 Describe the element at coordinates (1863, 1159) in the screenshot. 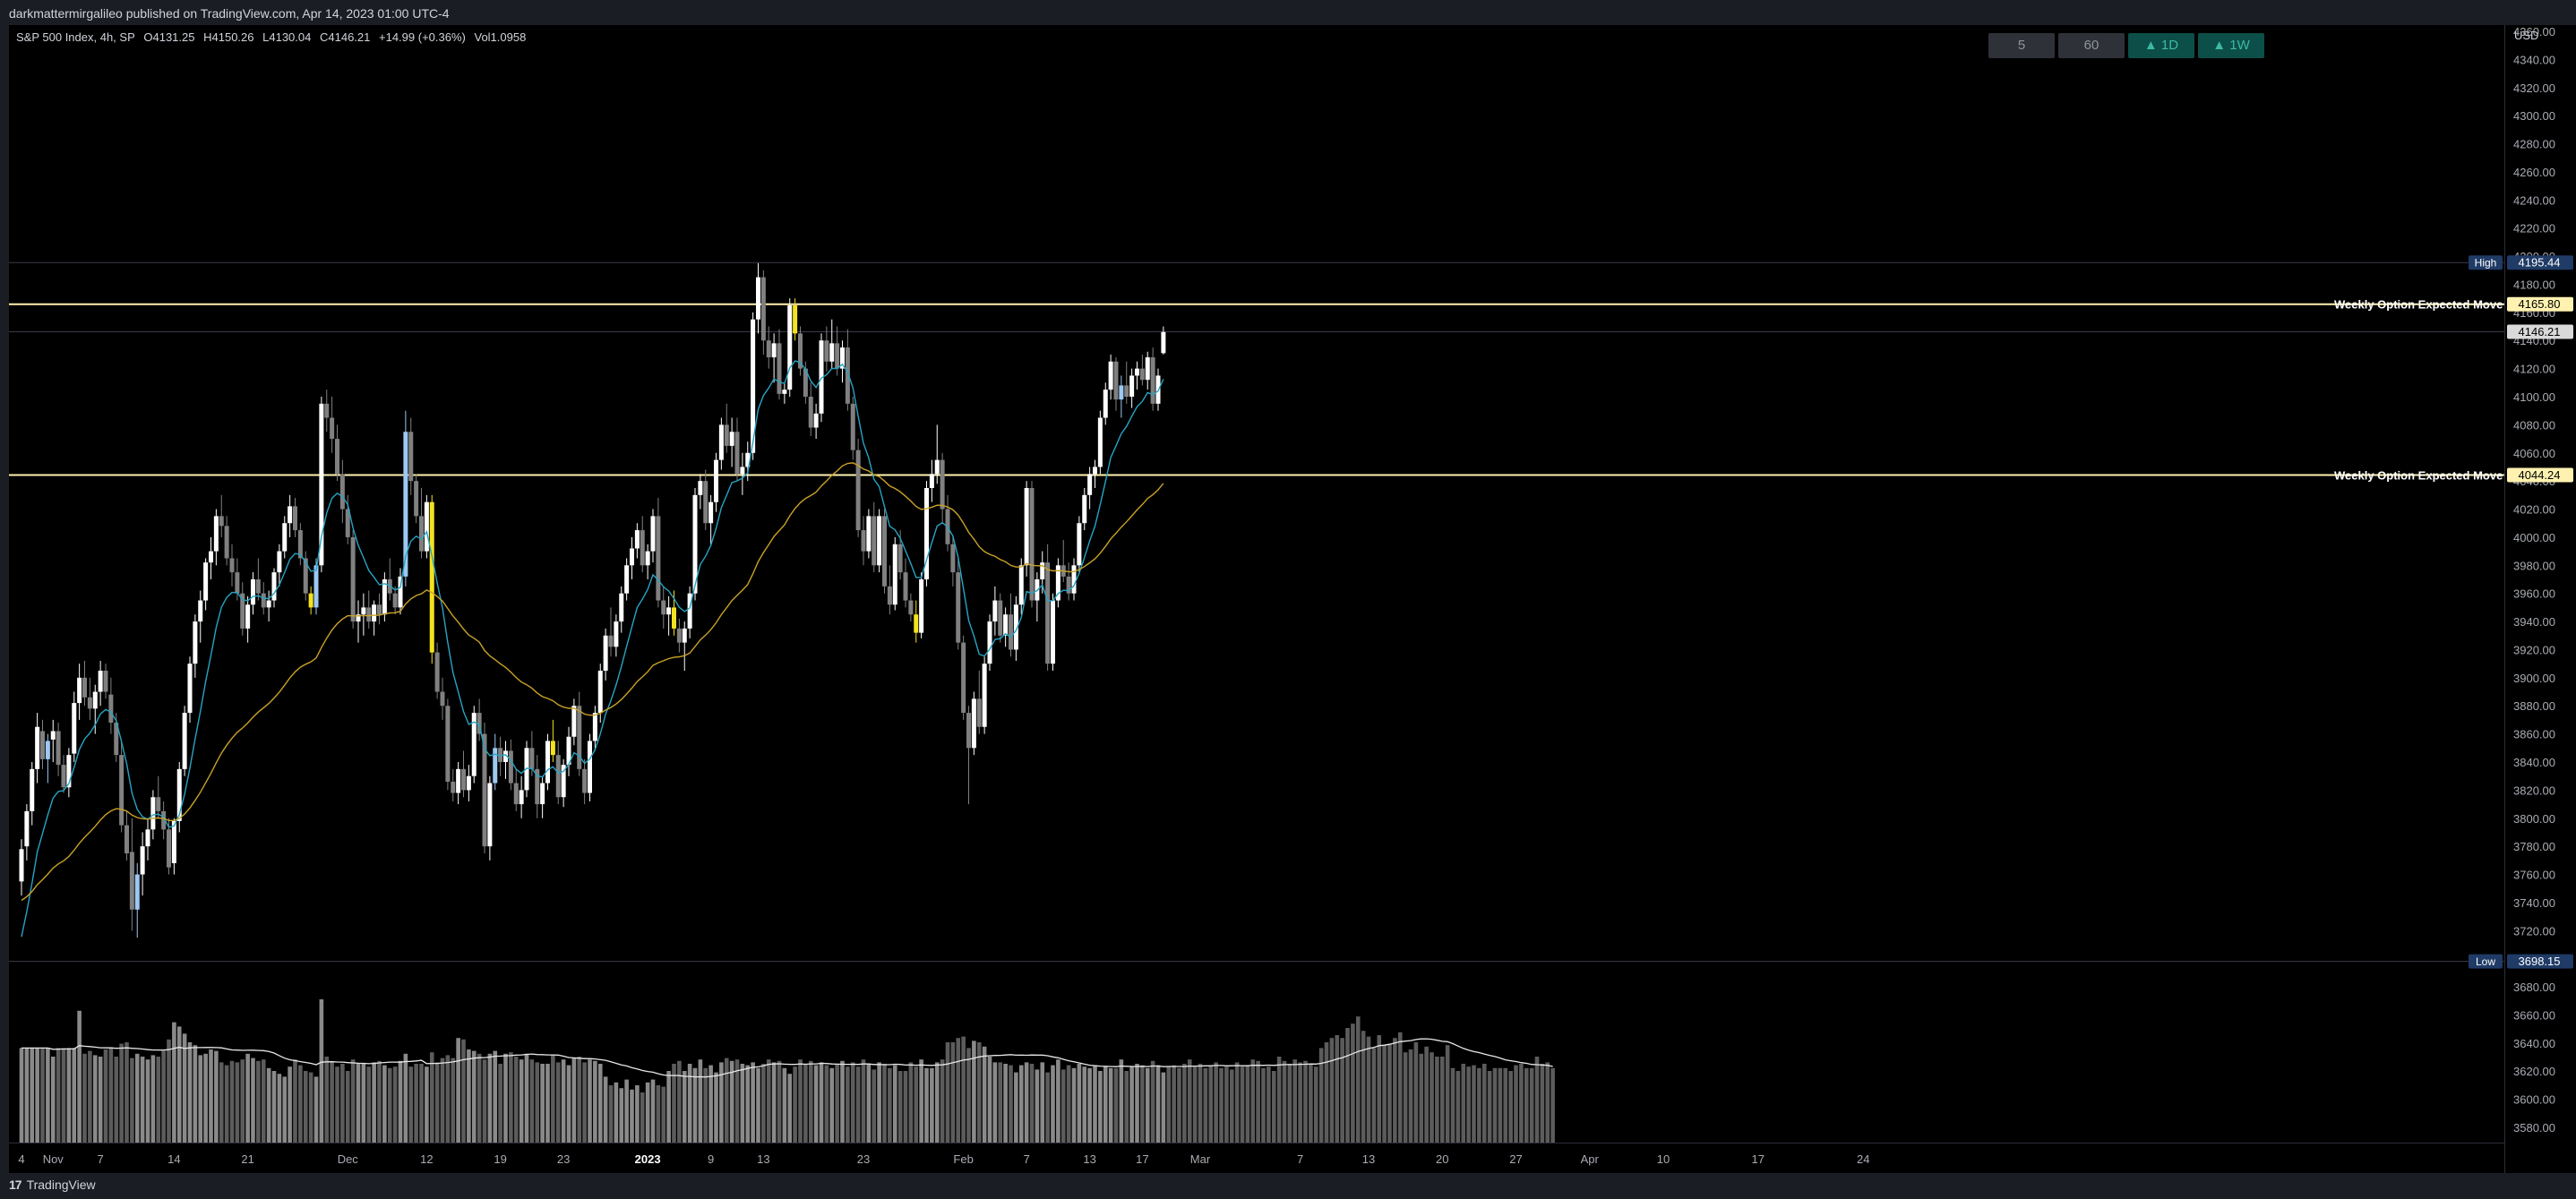

I see `date-tick-label: 24` at that location.